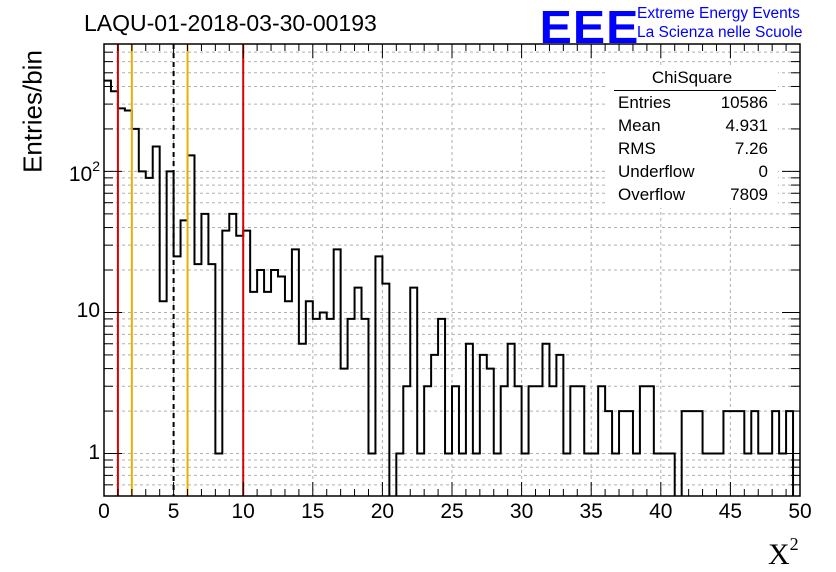  Describe the element at coordinates (693, 150) in the screenshot. I see `stats-row-rms: RMS 7.26` at that location.